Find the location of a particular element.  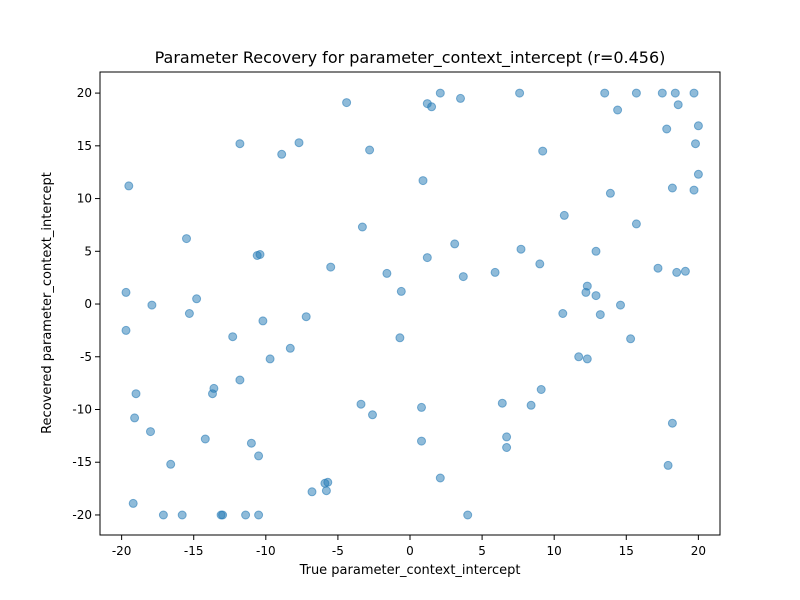

y-tick-label: 0 is located at coordinates (88, 304).